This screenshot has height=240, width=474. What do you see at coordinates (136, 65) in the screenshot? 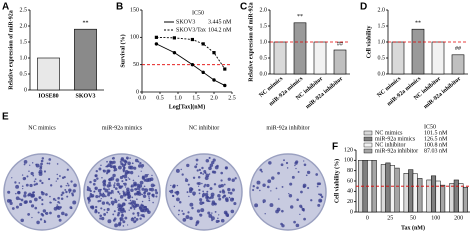
I see `y-tick-label: 50` at bounding box center [136, 65].